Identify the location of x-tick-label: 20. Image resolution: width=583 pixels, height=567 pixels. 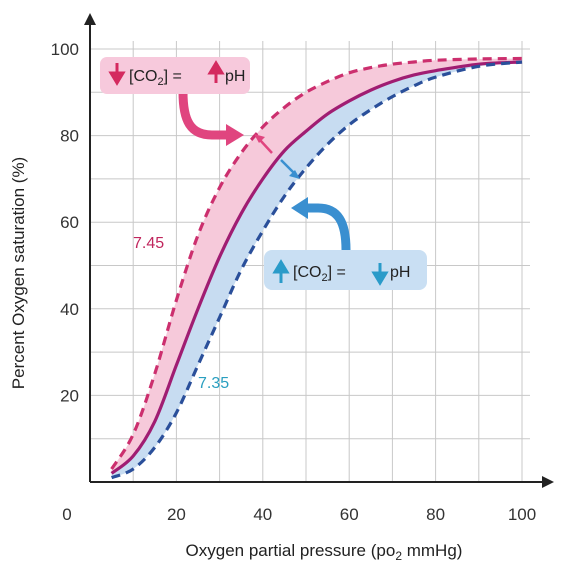
(176, 514).